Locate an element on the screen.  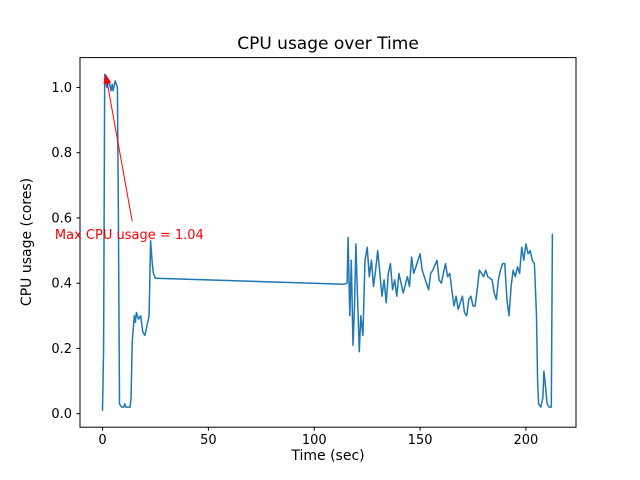
x-axis-label: Time (sec) is located at coordinates (328, 456).